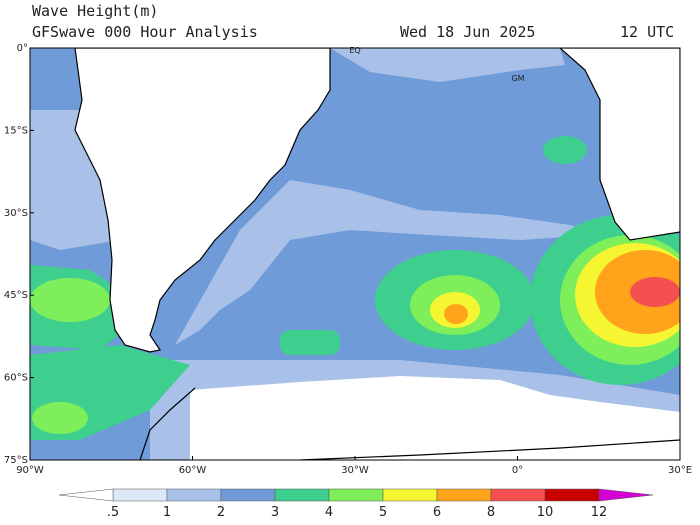 The image size is (700, 525). Describe the element at coordinates (626, 495) in the screenshot. I see `colorbar-high` at that location.